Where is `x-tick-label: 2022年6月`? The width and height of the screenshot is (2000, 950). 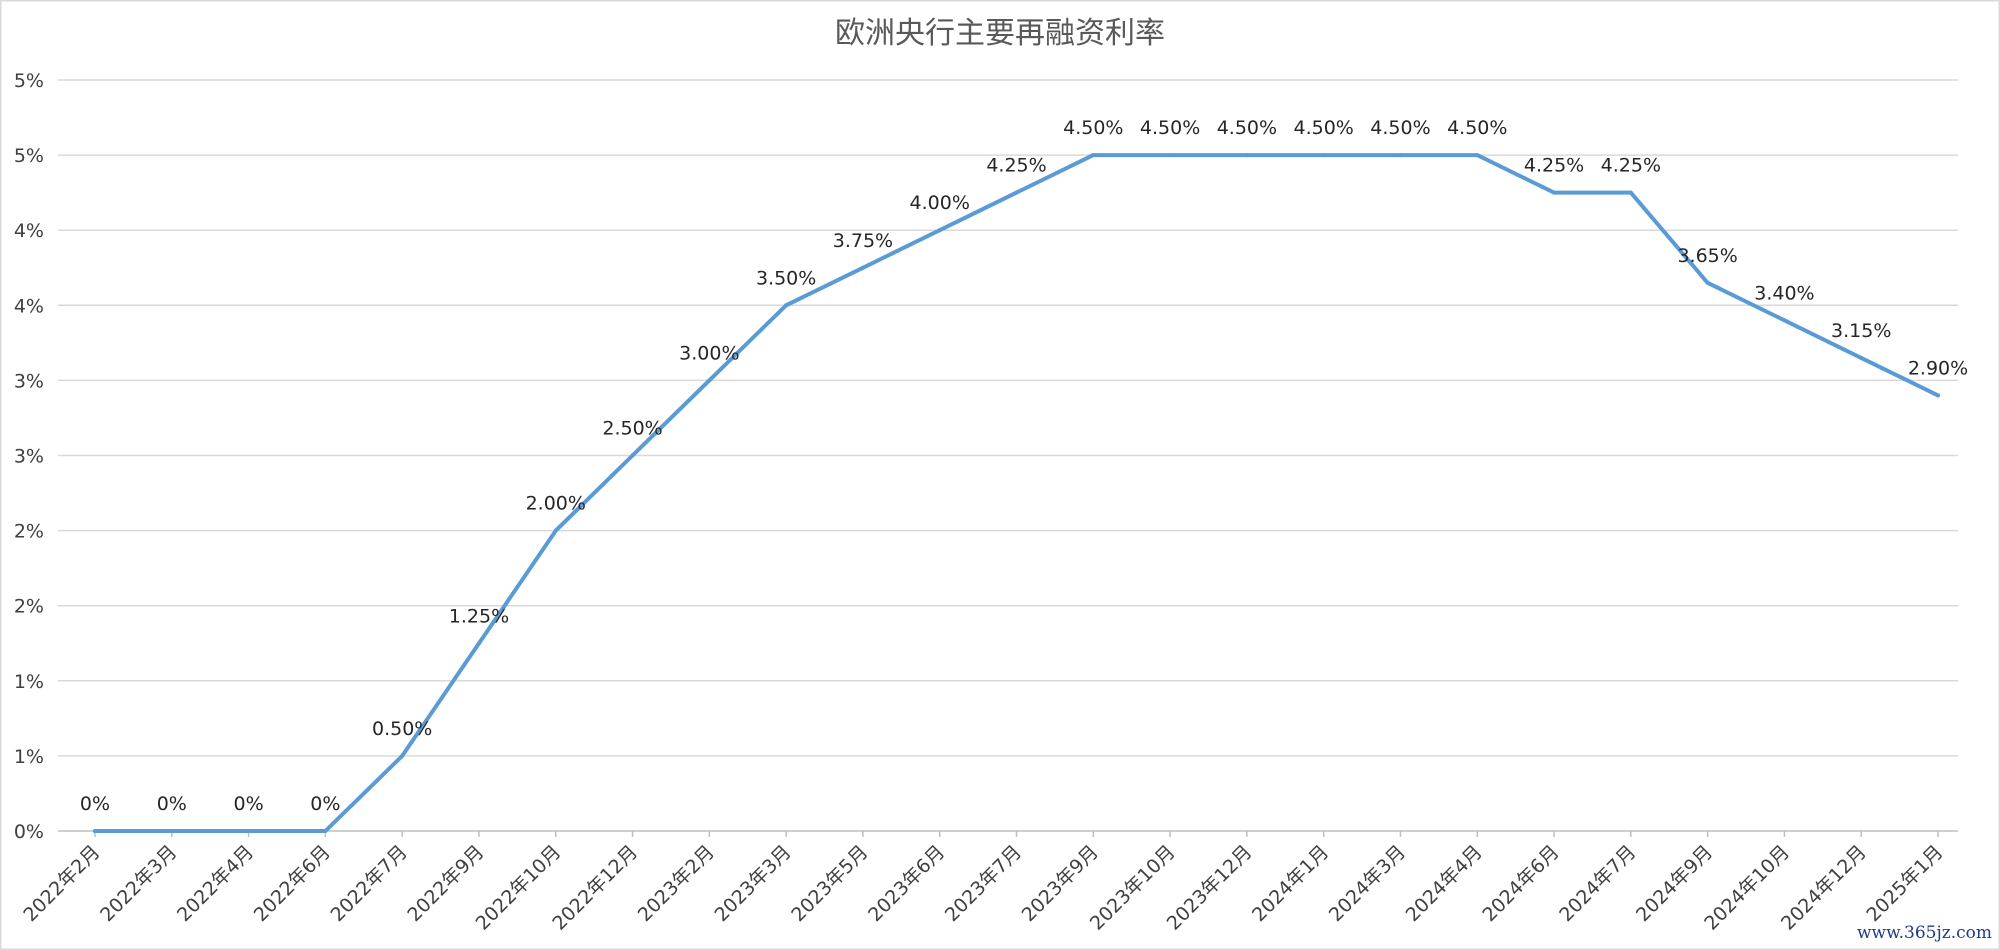
x-tick-label: 2022年6月 is located at coordinates (292, 883).